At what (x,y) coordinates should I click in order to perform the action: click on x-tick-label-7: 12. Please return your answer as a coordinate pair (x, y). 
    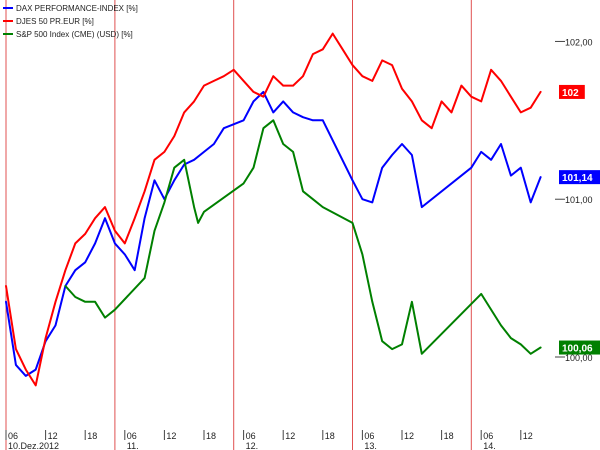
    Looking at the image, I should click on (290, 436).